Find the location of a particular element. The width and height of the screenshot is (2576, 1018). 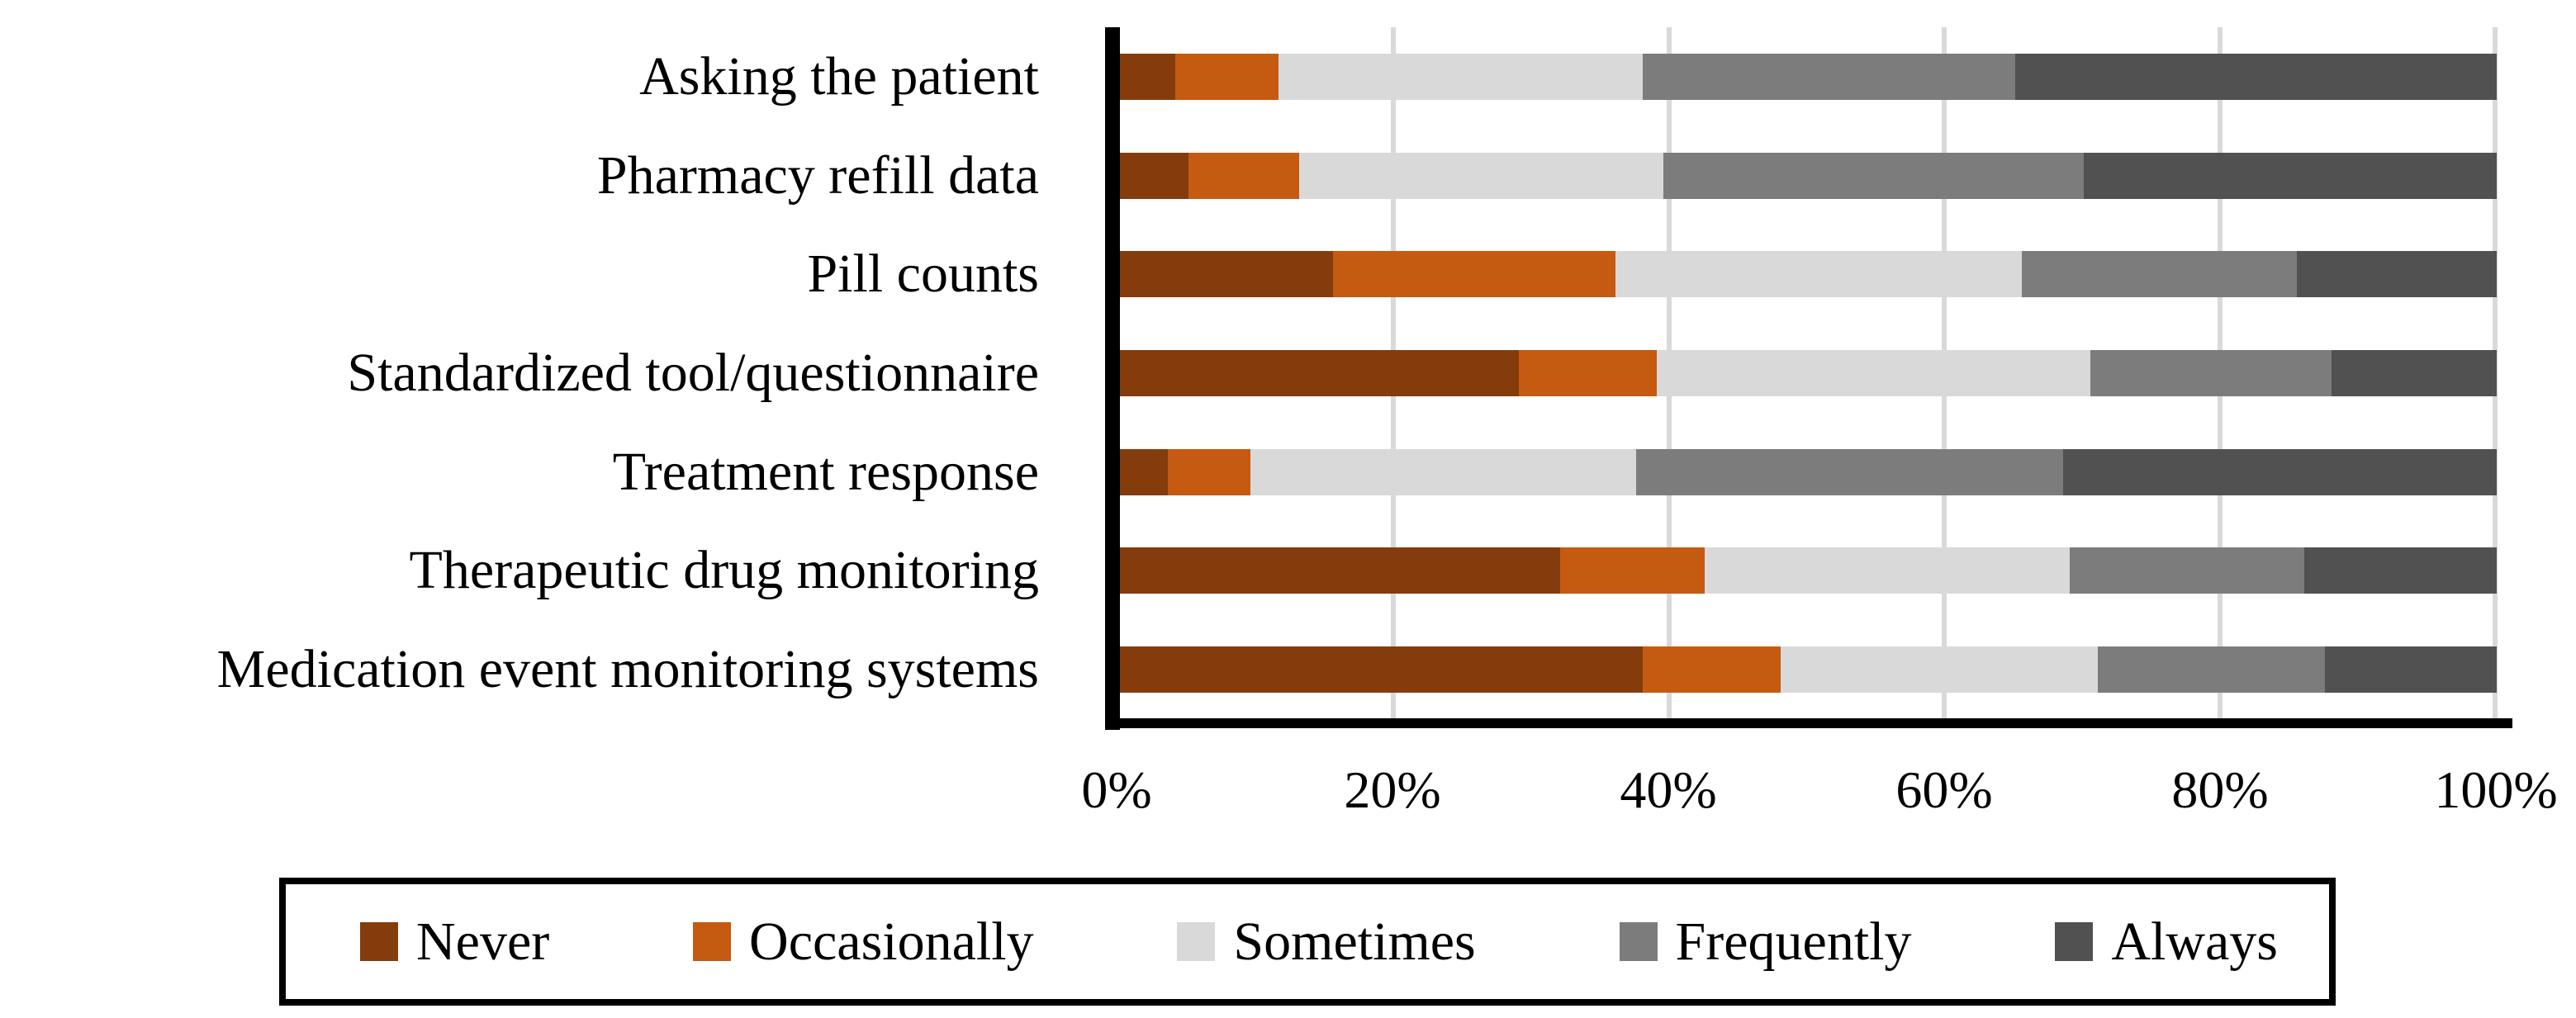

legend-item-never: Never is located at coordinates (455, 942).